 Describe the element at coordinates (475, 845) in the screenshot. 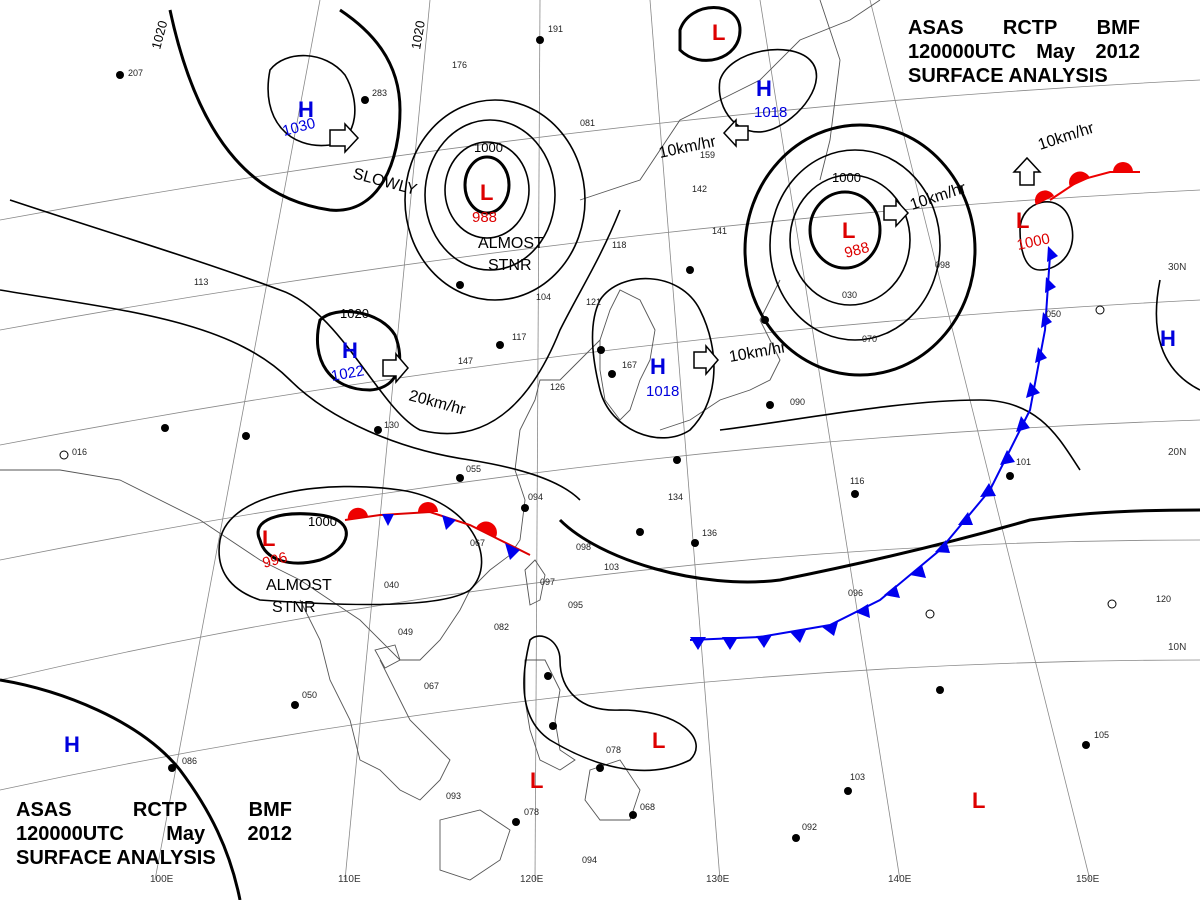

I see `coast-borneo` at that location.